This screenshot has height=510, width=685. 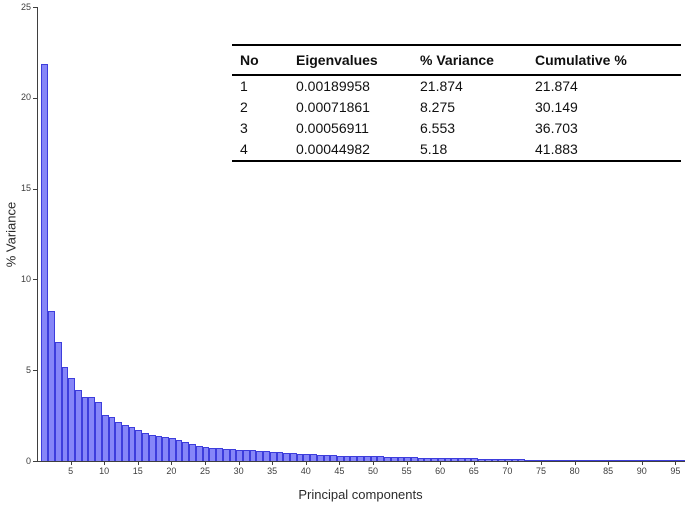 I want to click on table-cell: 0.00071861, so click(x=333, y=107).